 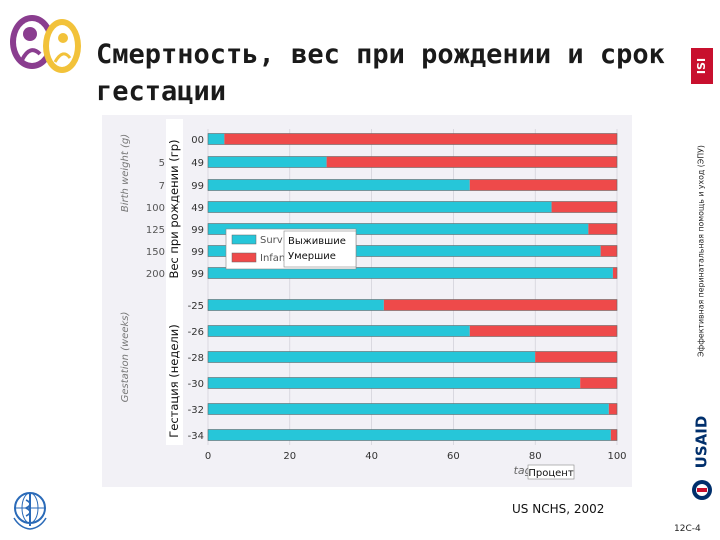 What do you see at coordinates (197, 274) in the screenshot?
I see `category-label-birth_weight-6: 99` at bounding box center [197, 274].